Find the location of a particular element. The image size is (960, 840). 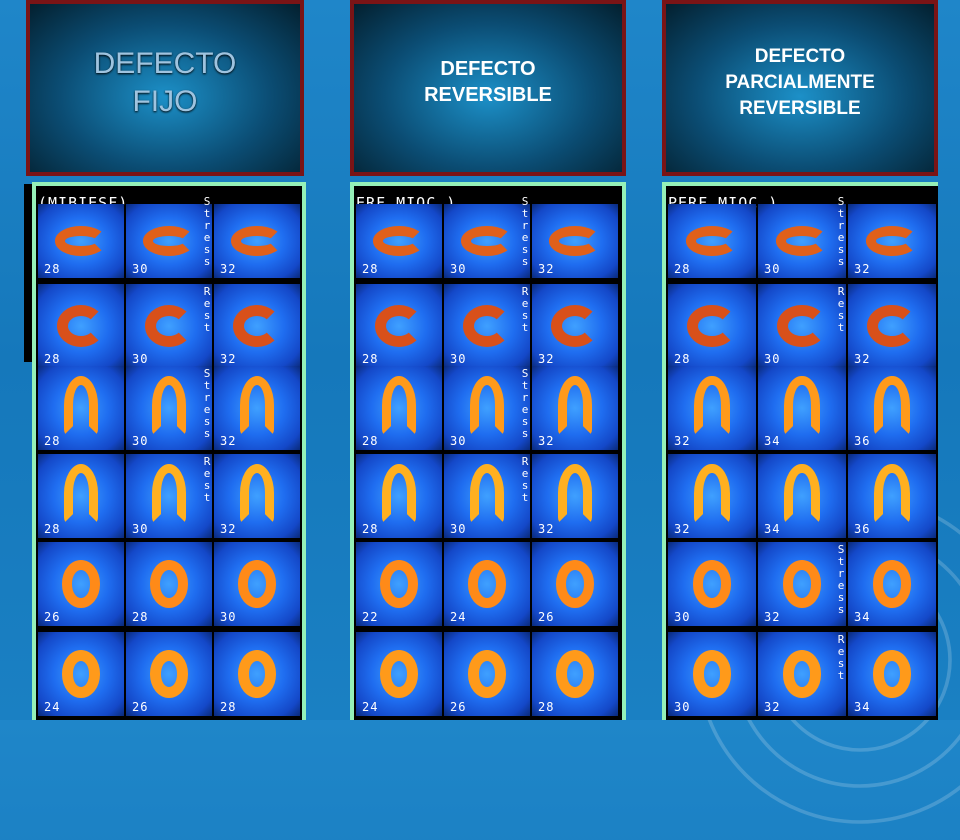

slice-number: 34 is located at coordinates (862, 707).